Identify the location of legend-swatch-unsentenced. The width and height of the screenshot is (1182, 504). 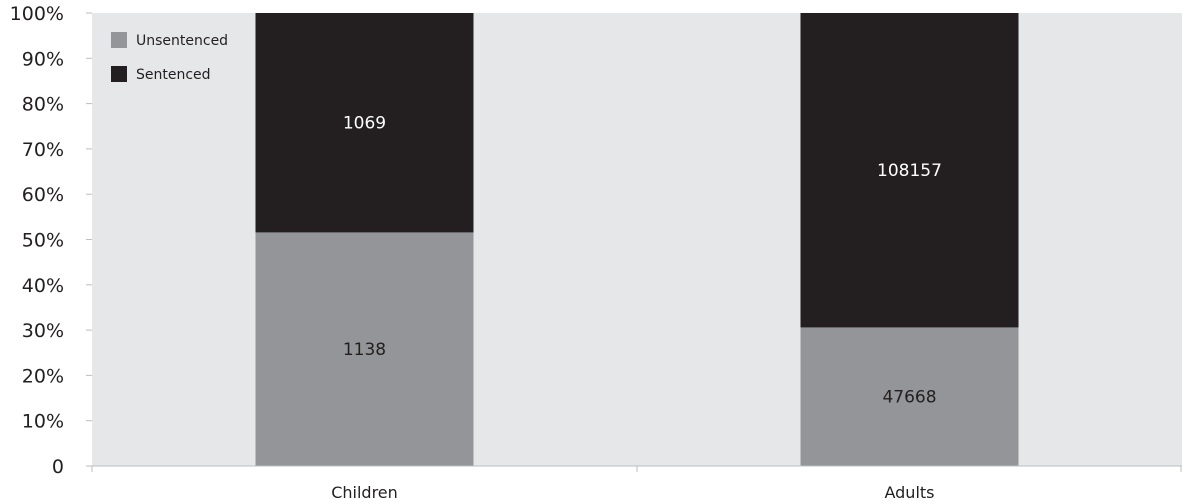
(119, 40).